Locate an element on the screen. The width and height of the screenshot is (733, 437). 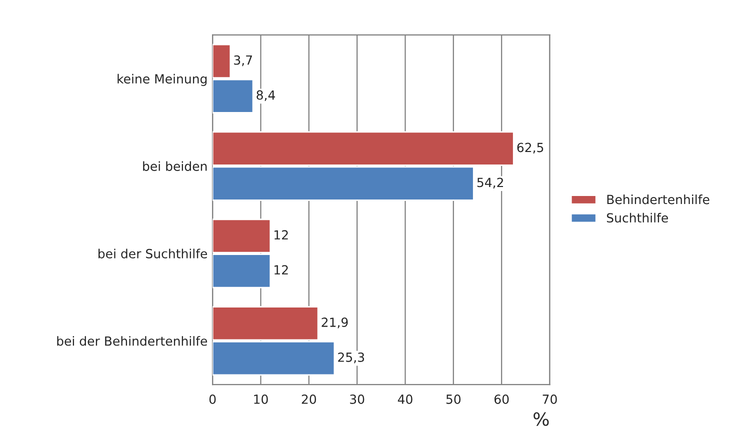
data-label: 3,7 is located at coordinates (243, 60).